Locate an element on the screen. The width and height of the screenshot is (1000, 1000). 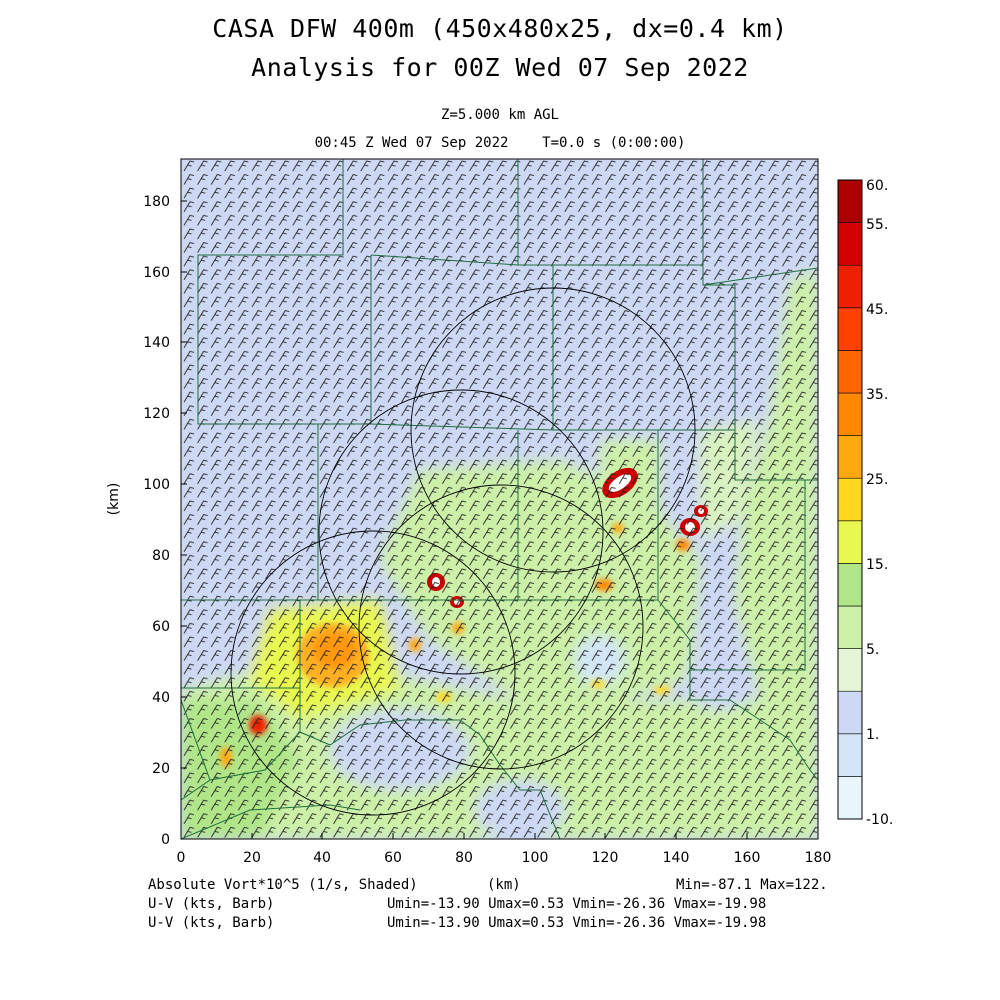
y-tick-label: 100 is located at coordinates (156, 485).